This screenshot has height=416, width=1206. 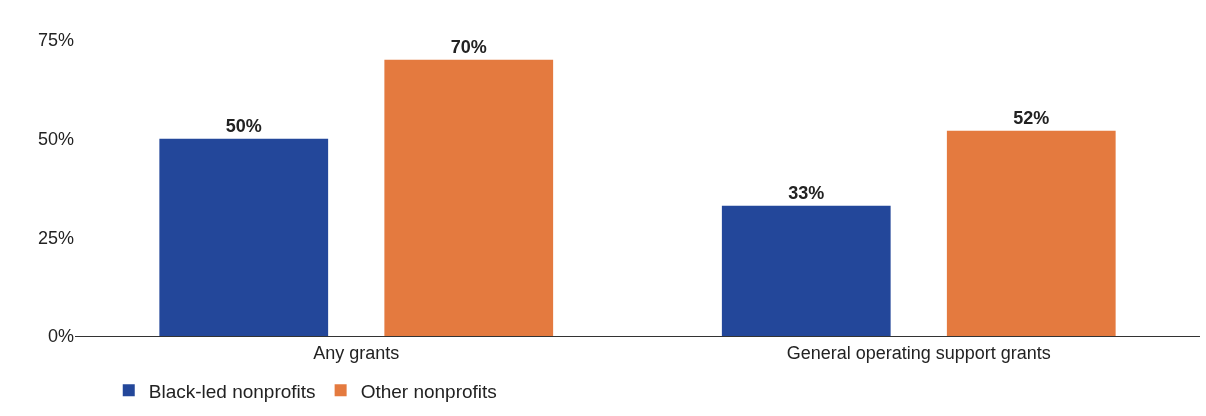 What do you see at coordinates (232, 391) in the screenshot?
I see `legend-label: Black-led nonprofits` at bounding box center [232, 391].